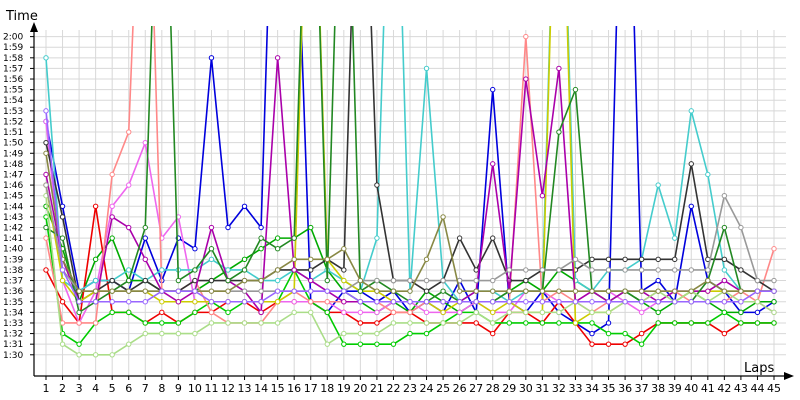  I want to click on y-axis-title: Time, so click(21, 16).